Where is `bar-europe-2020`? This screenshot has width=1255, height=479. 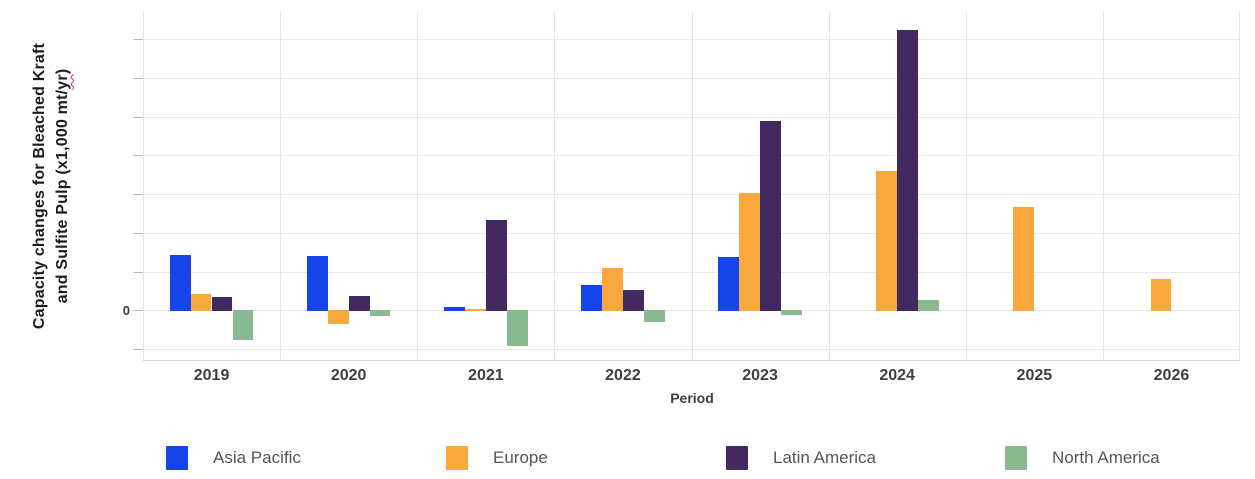
bar-europe-2020 is located at coordinates (338, 317).